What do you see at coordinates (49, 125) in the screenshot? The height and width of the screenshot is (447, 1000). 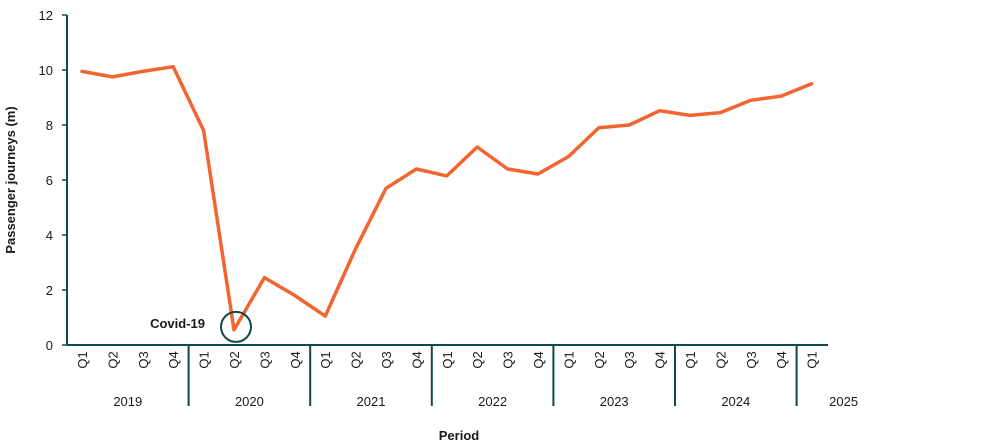 I see `y-tick-label: 8` at bounding box center [49, 125].